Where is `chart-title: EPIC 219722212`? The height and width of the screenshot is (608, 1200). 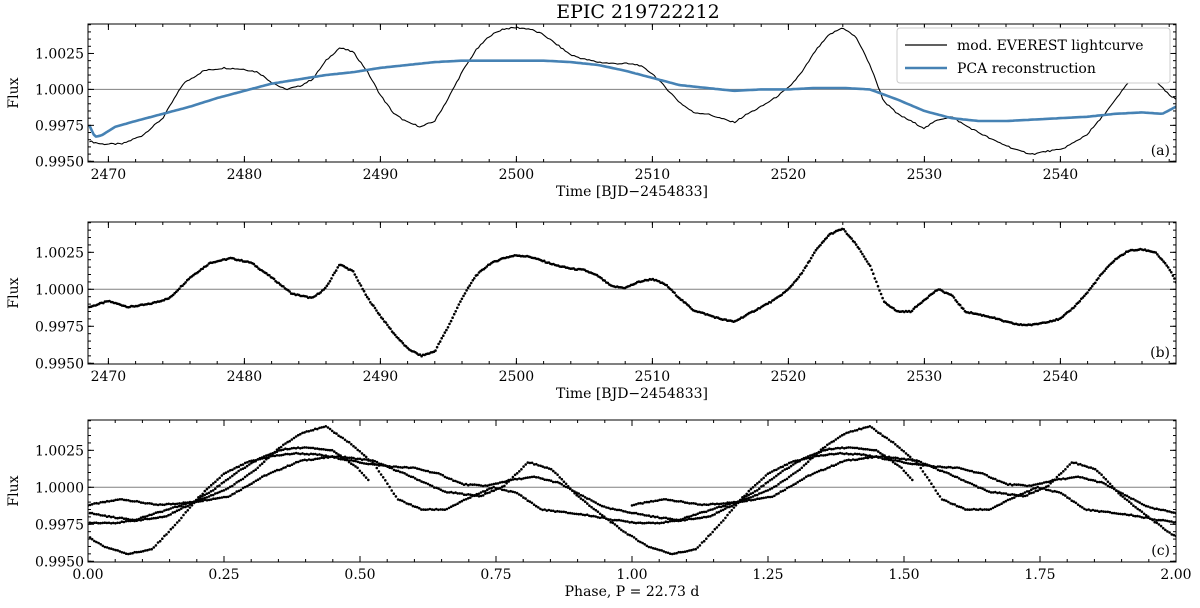 chart-title: EPIC 219722212 is located at coordinates (638, 12).